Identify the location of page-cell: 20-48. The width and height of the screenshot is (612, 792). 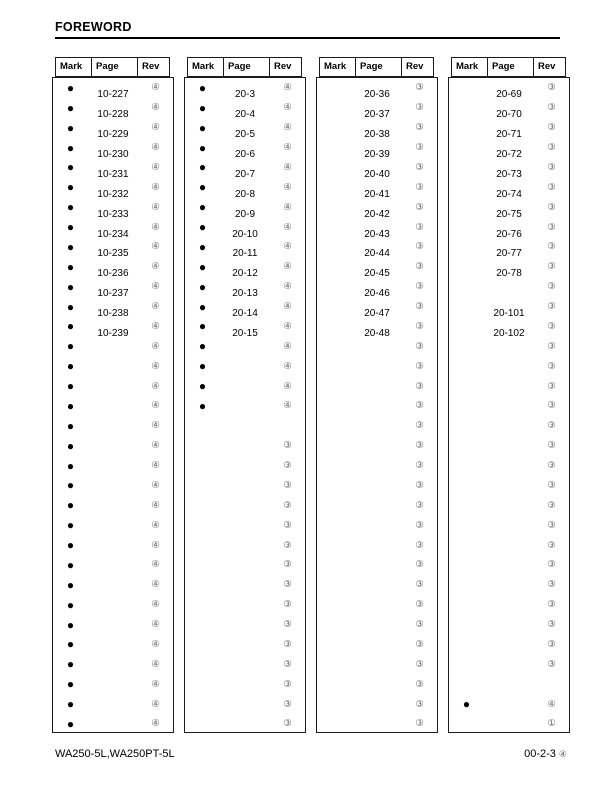
(377, 529).